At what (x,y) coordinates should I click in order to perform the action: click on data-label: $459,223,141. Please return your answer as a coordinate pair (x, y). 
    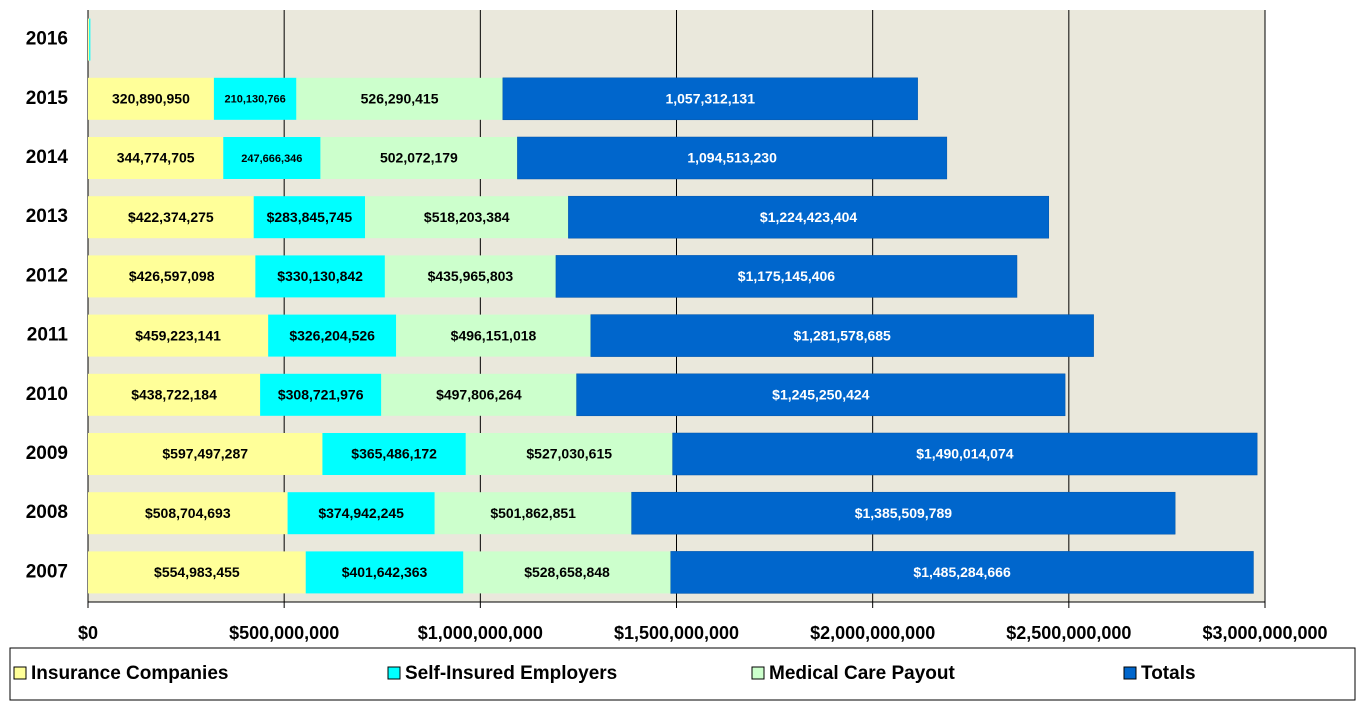
    Looking at the image, I should click on (178, 335).